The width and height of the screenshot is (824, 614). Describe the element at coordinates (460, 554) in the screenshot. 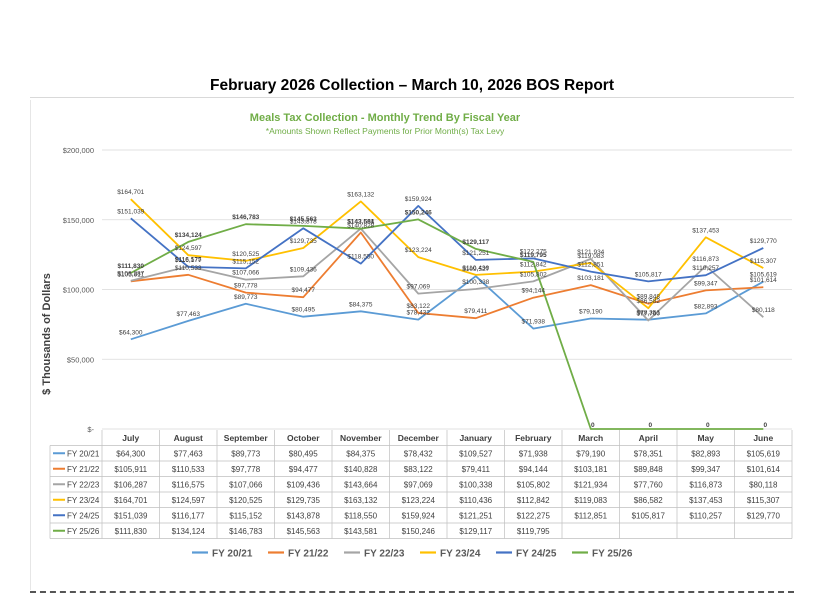

I see `legend-label: FY 23/24` at that location.